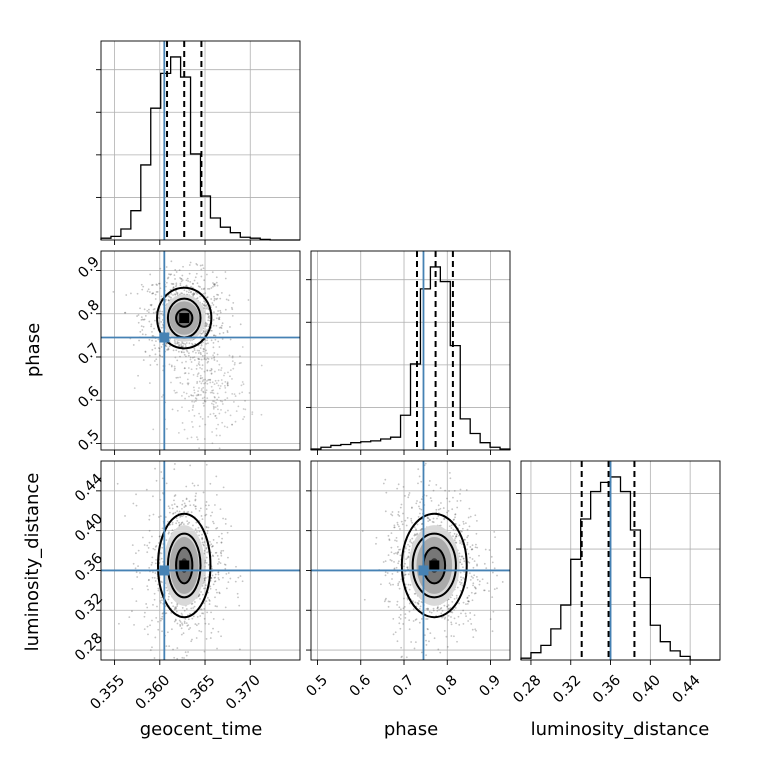 The image size is (760, 760). Describe the element at coordinates (434, 565) in the screenshot. I see `peak-bin` at that location.